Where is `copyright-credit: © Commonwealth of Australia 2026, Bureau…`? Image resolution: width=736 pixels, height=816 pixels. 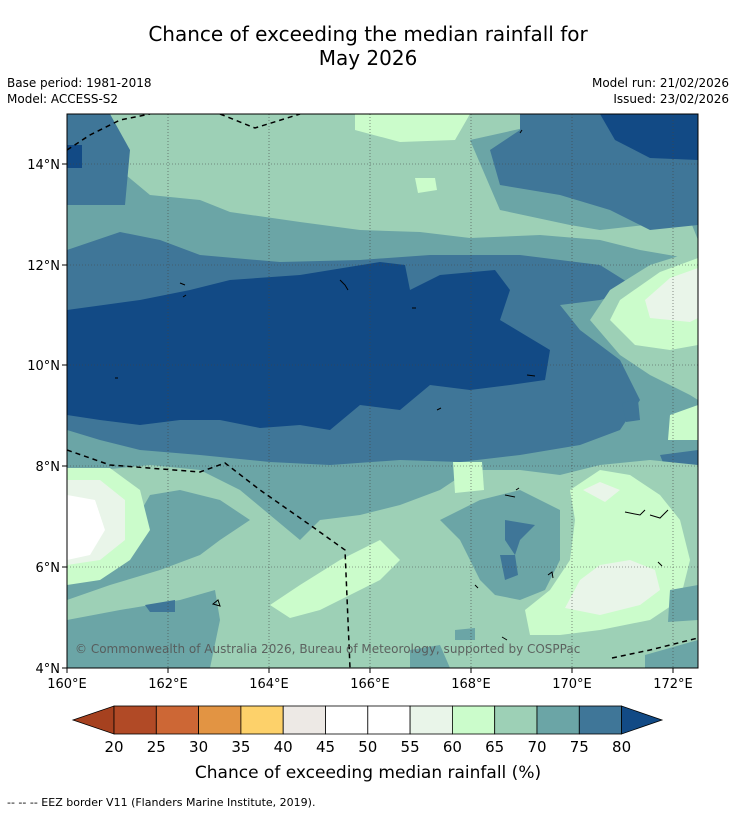
copyright-credit: © Commonwealth of Australia 2026, Bureau… is located at coordinates (327, 649).